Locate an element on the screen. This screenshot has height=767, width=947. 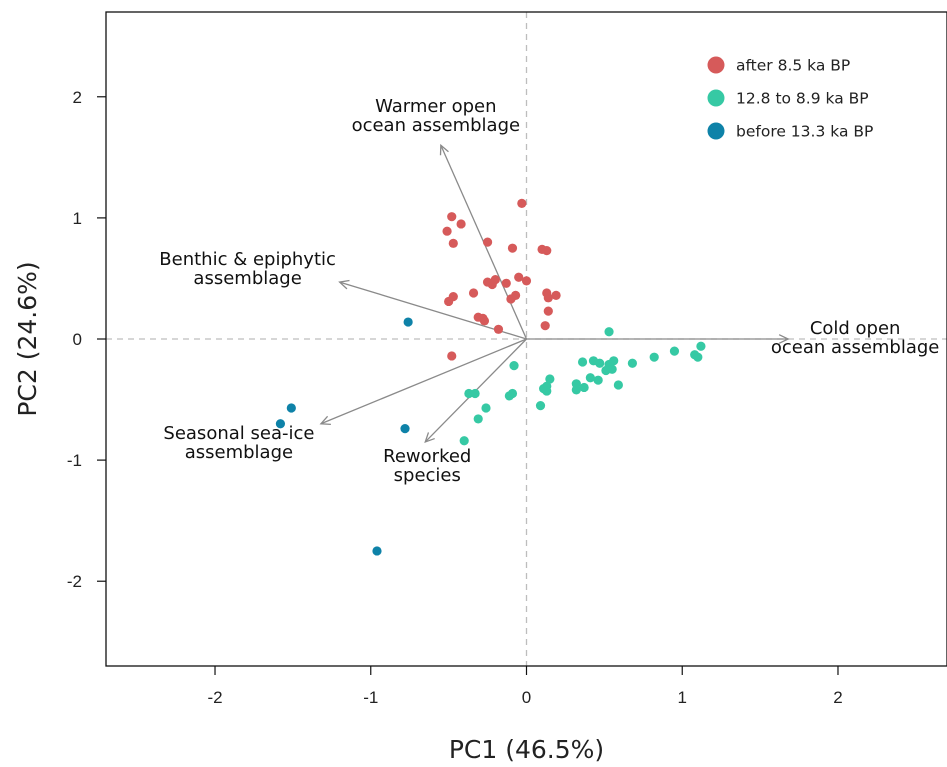
x-axis: -2 -1 0 1 2 is located at coordinates (525, 686).